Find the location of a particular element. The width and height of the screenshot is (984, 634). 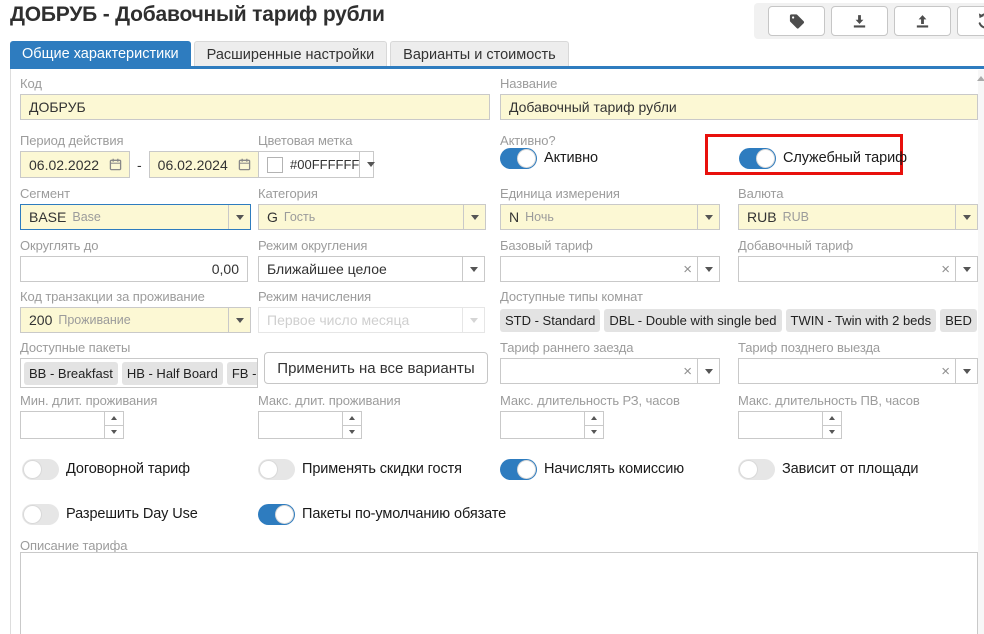

download-button is located at coordinates (859, 21).